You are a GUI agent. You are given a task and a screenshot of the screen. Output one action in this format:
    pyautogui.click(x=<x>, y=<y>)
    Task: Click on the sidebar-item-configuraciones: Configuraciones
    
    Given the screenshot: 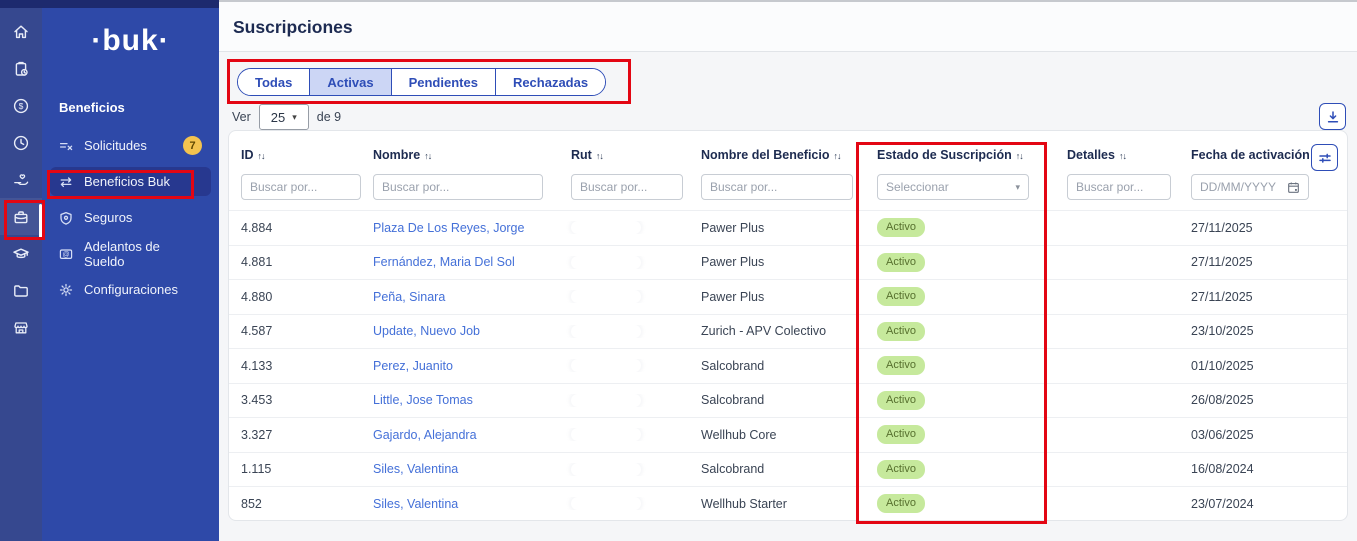 What is the action you would take?
    pyautogui.click(x=130, y=289)
    